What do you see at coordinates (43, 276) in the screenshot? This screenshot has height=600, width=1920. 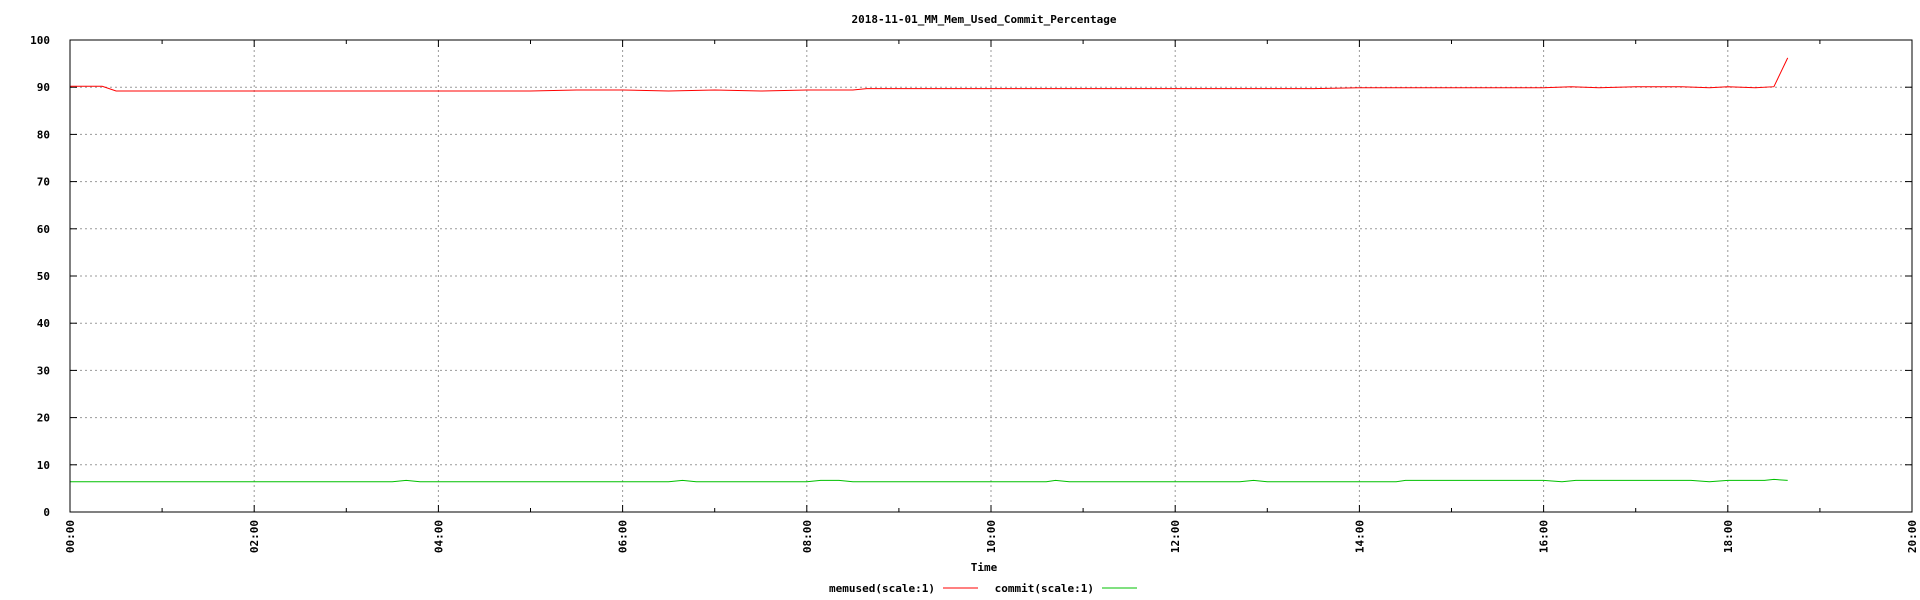 I see `y-tick-label: 50` at bounding box center [43, 276].